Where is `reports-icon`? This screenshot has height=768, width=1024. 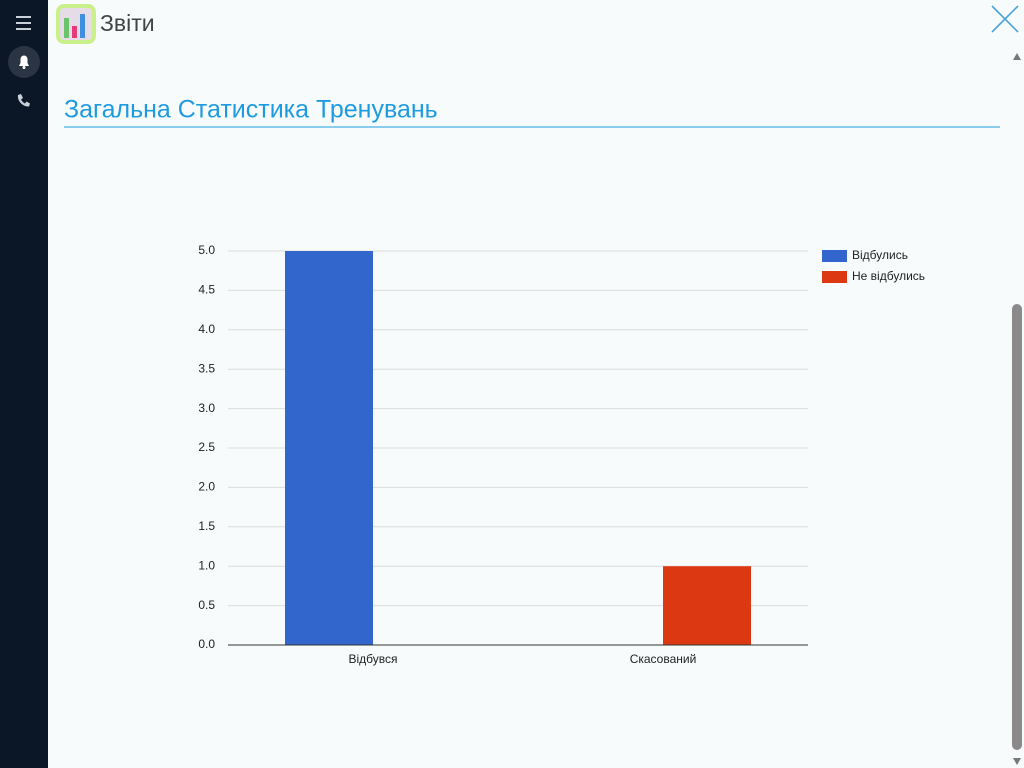
reports-icon is located at coordinates (76, 24).